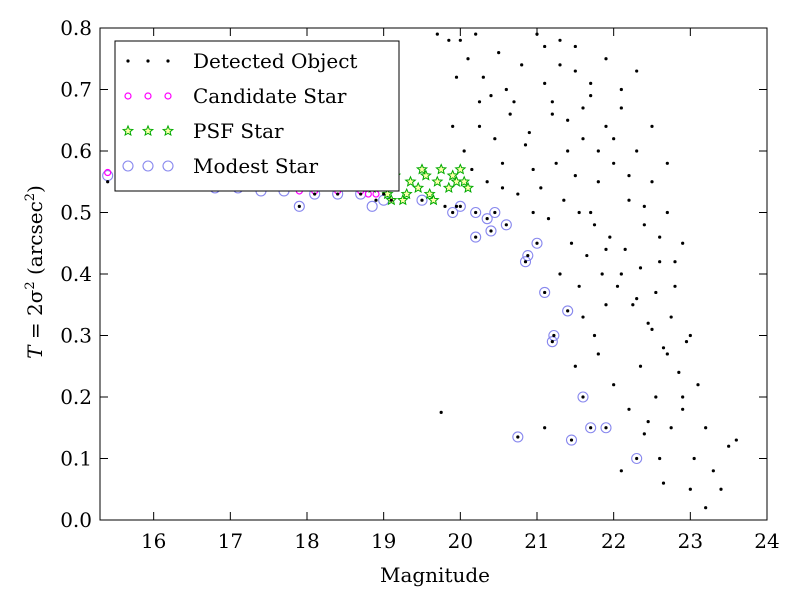 Image resolution: width=800 pixels, height=600 pixels. I want to click on y-tick-label: 0.3, so click(76, 336).